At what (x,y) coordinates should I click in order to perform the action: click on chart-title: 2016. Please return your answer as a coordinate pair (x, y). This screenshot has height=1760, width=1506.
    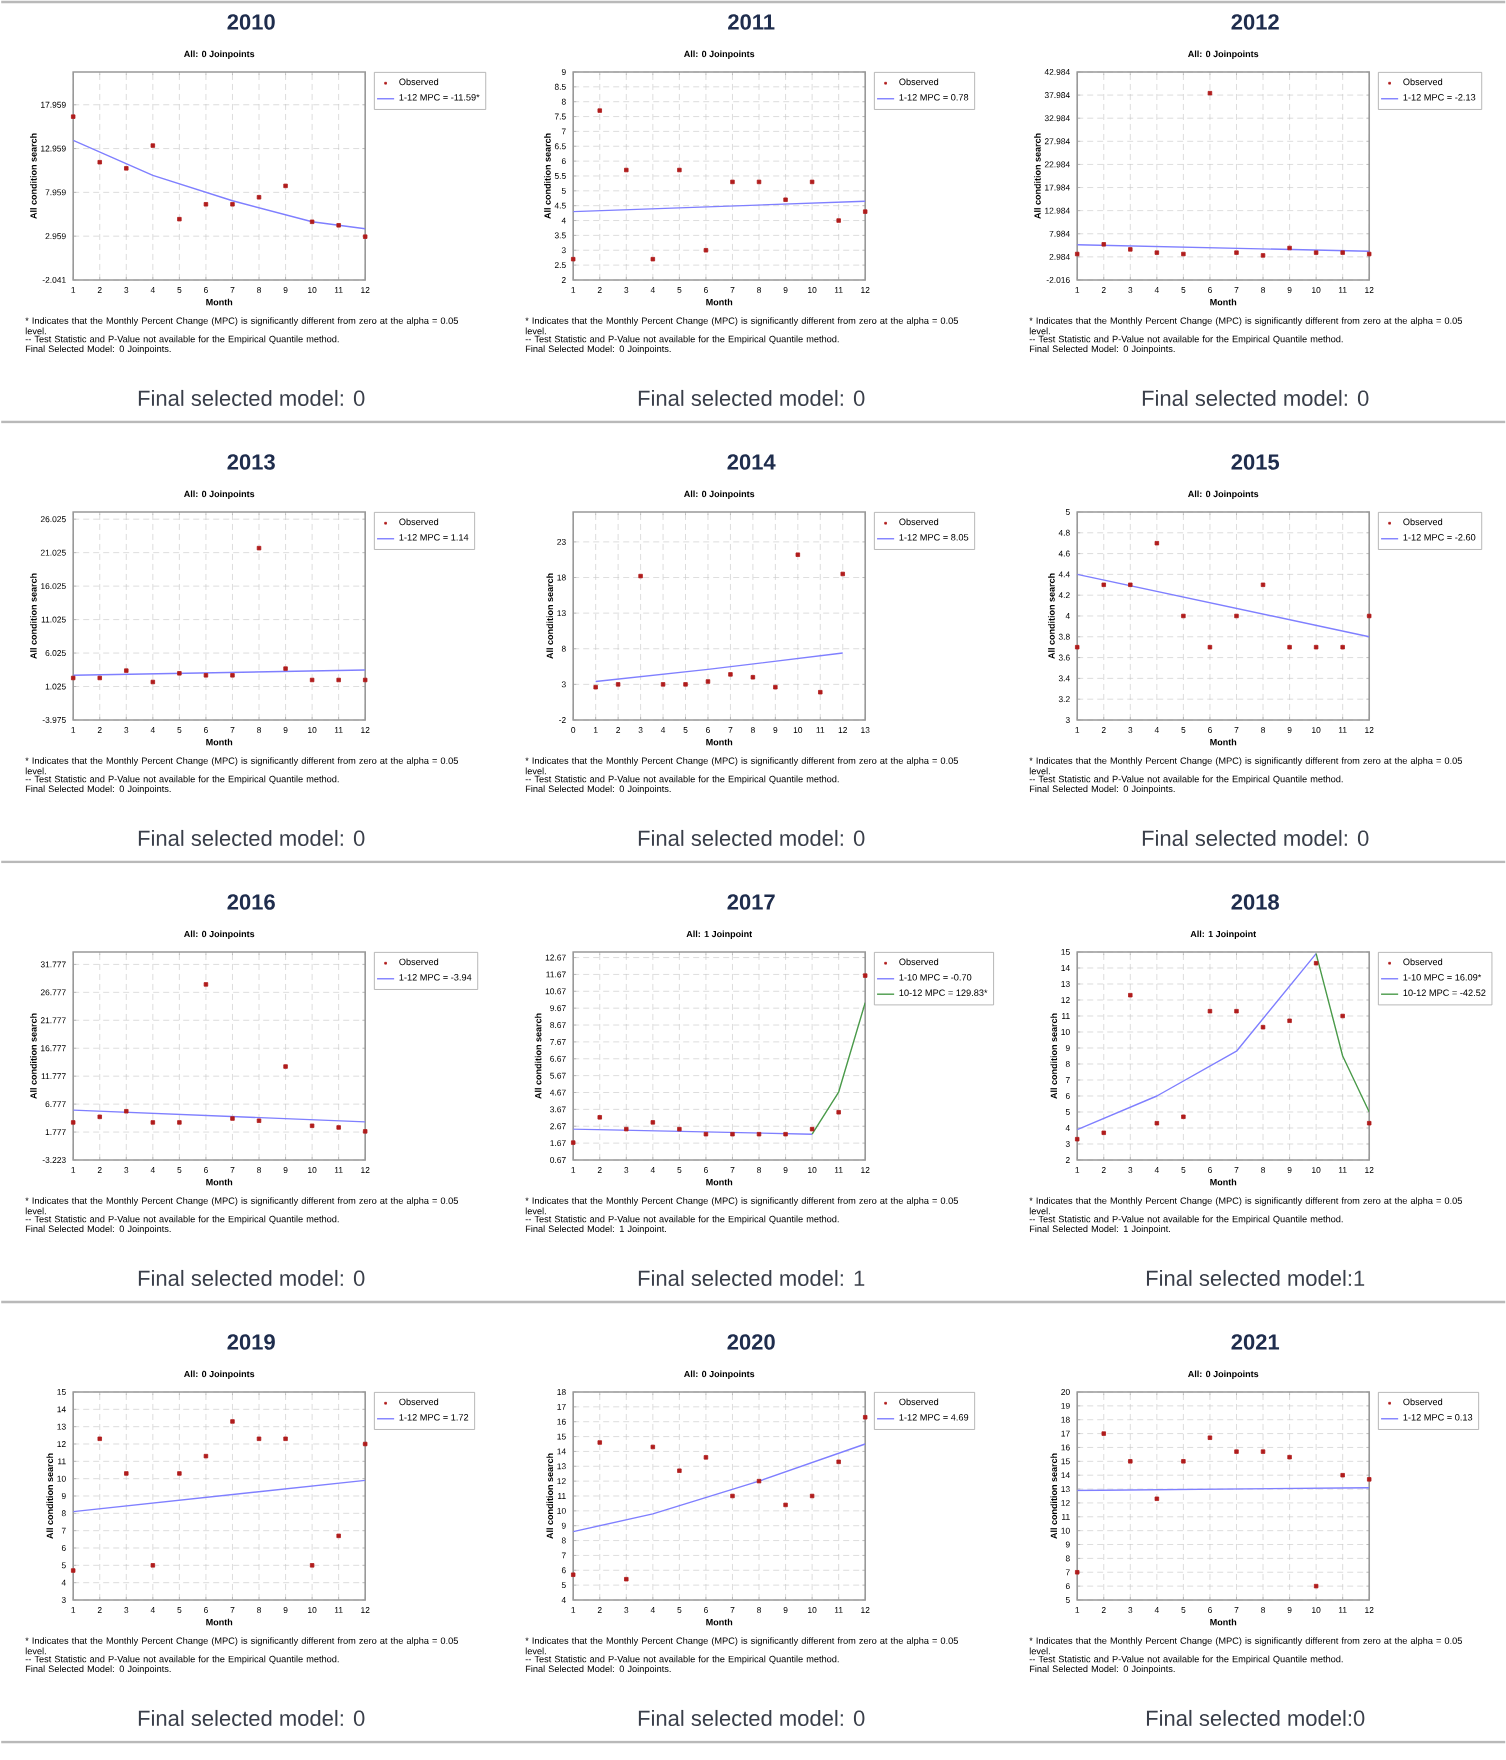
    Looking at the image, I should click on (251, 902).